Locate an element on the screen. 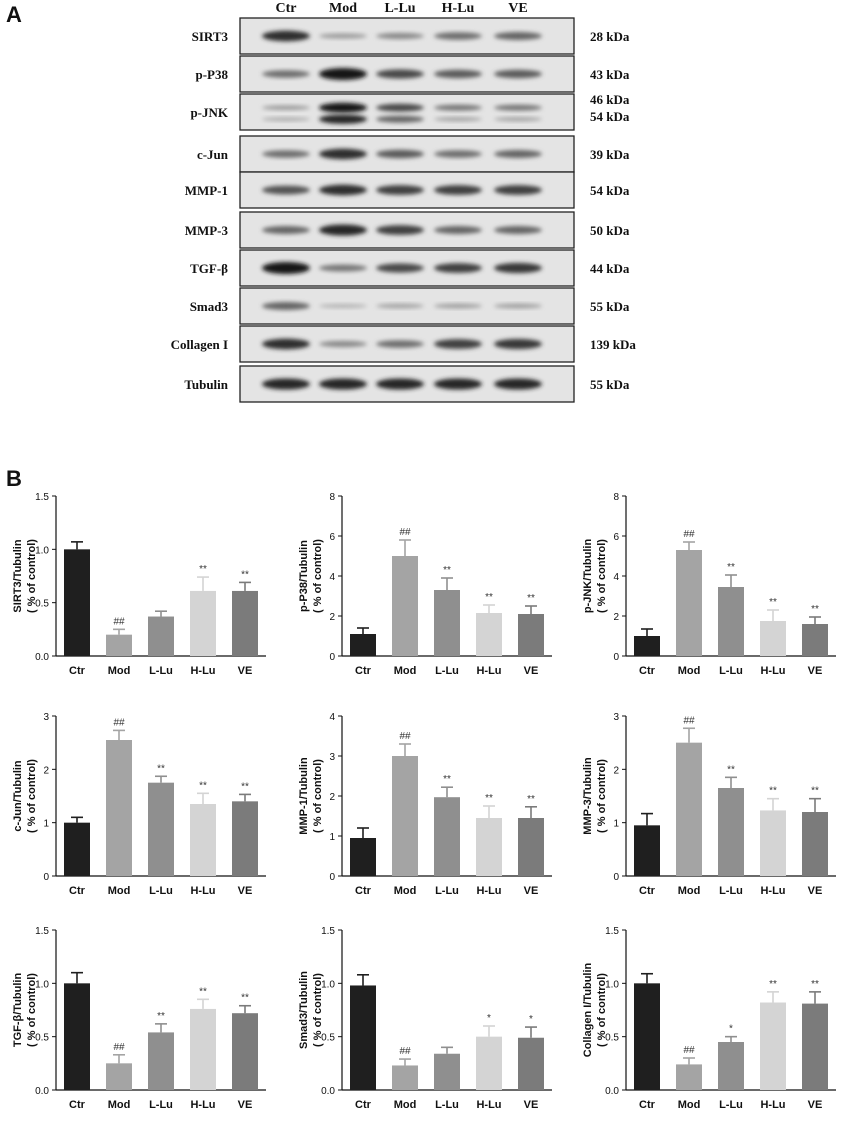  protein-label-mmp-3: MMP-3 is located at coordinates (207, 230).